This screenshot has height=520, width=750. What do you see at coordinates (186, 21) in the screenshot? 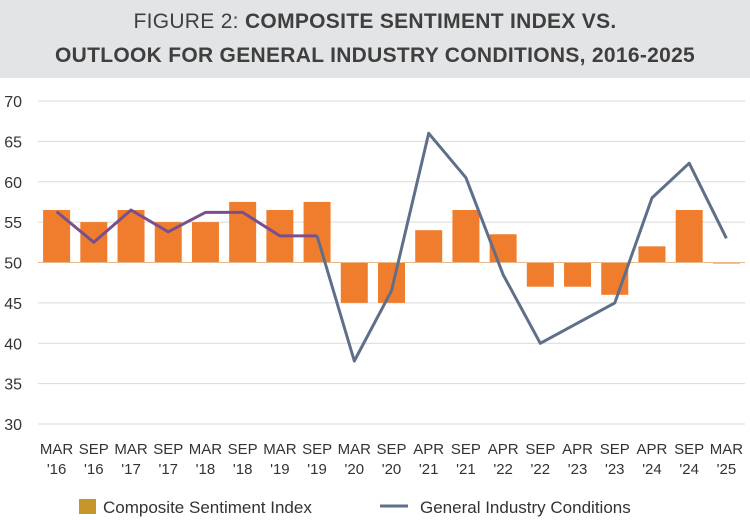
I see `figure-number: FIGURE 2:` at bounding box center [186, 21].